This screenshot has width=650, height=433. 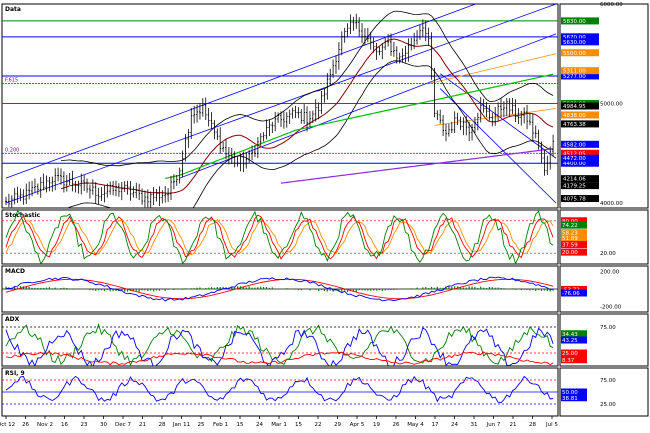 I want to click on adx-right-label: 8.37, so click(x=568, y=361).